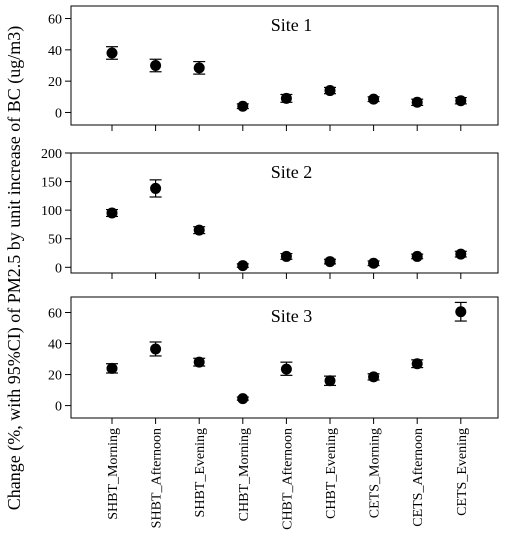 The height and width of the screenshot is (555, 513). What do you see at coordinates (55, 82) in the screenshot?
I see `panel-1-y-tick-label: 20` at bounding box center [55, 82].